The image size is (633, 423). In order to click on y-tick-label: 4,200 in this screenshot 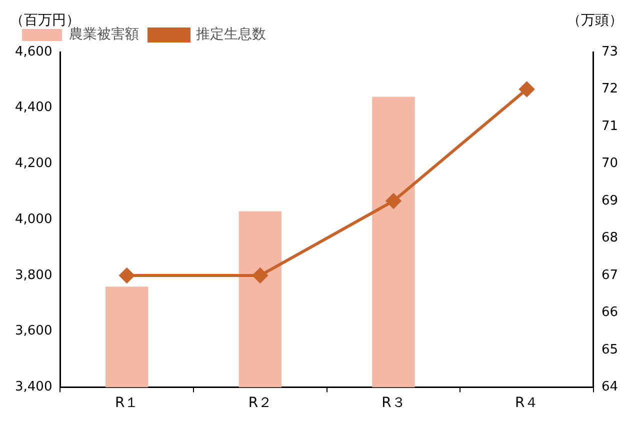, I will do `click(33, 164)`.